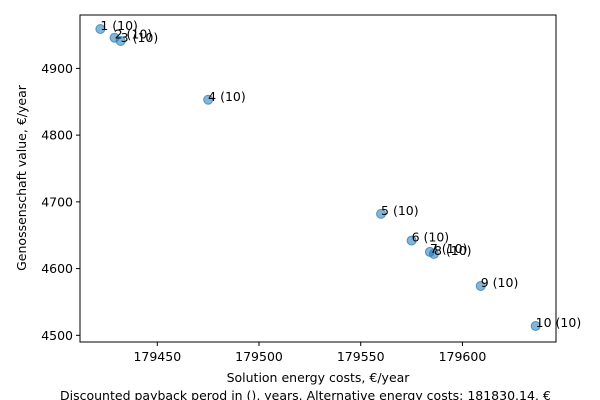  Describe the element at coordinates (119, 25) in the screenshot. I see `point-label: 1 (10)` at that location.